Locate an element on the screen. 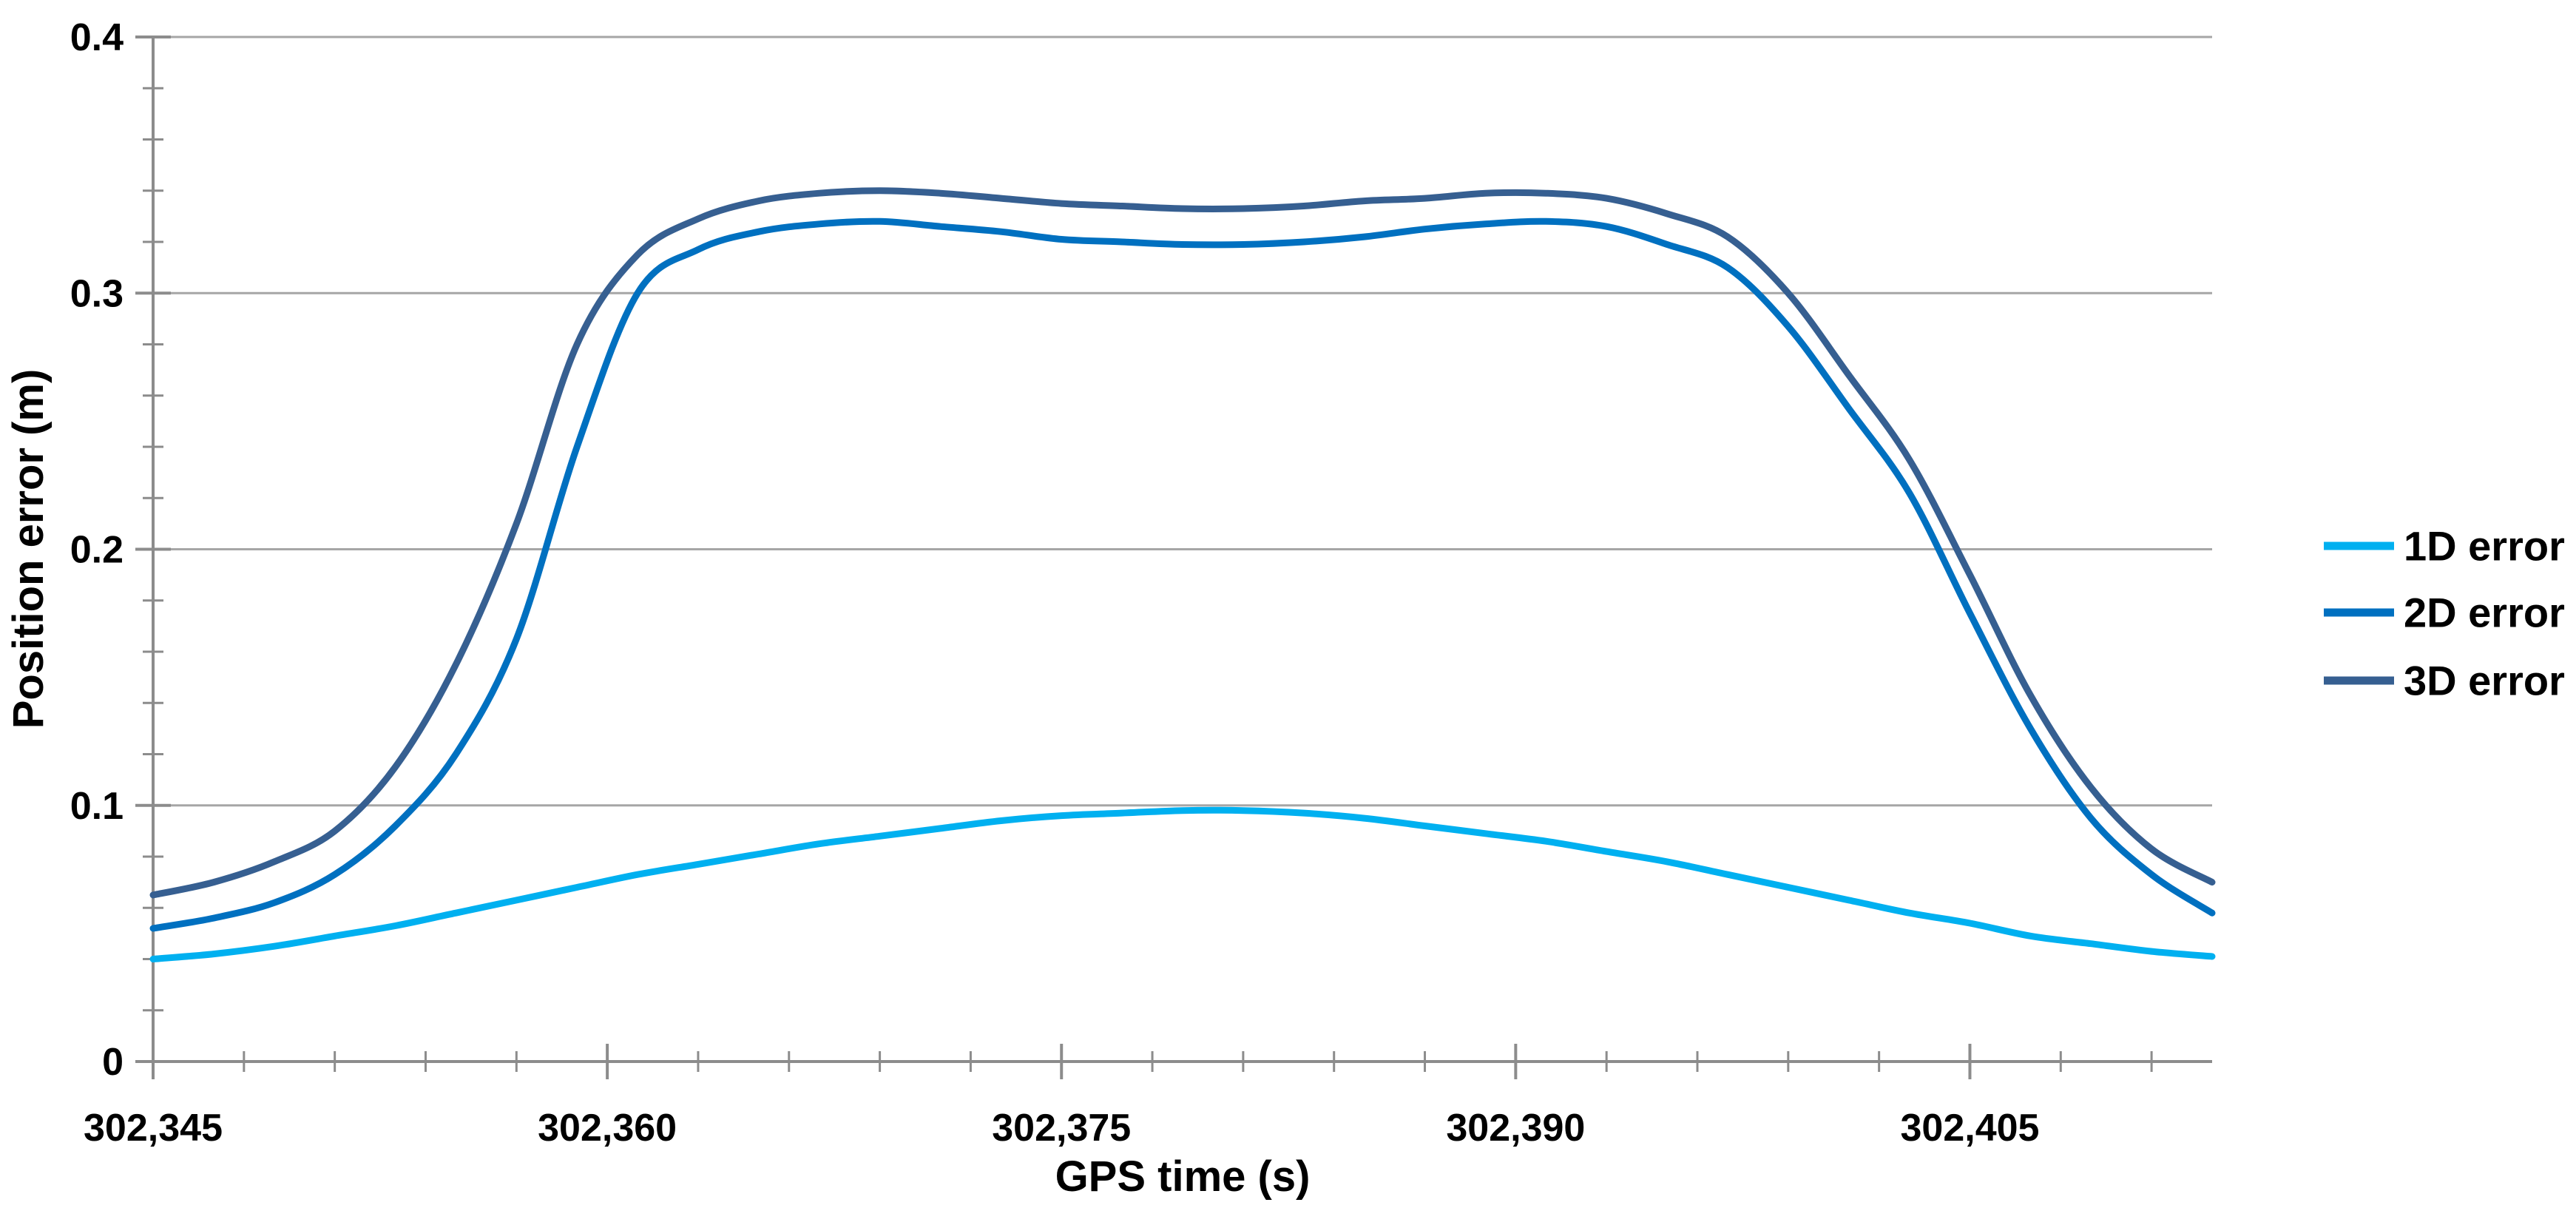 The image size is (2576, 1208). legend-label-2d-error: 2D error is located at coordinates (2484, 613).